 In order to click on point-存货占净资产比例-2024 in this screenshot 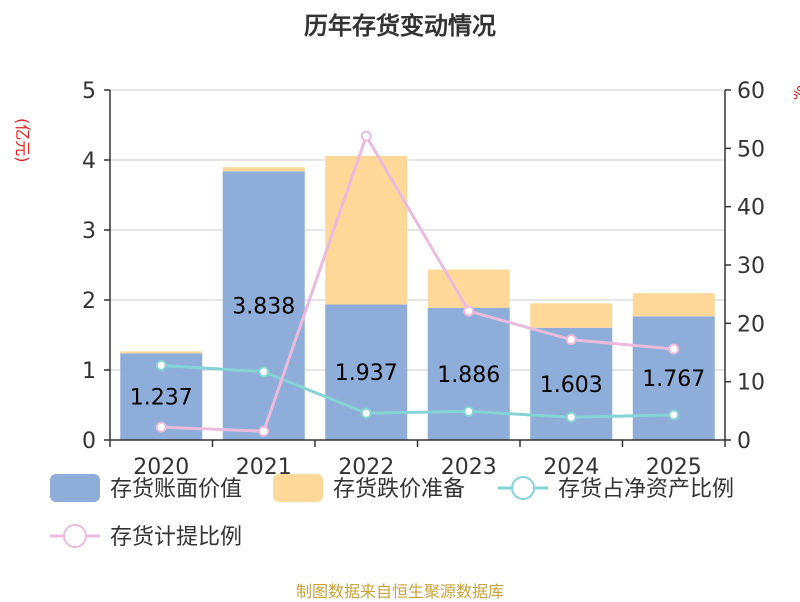, I will do `click(571, 417)`.